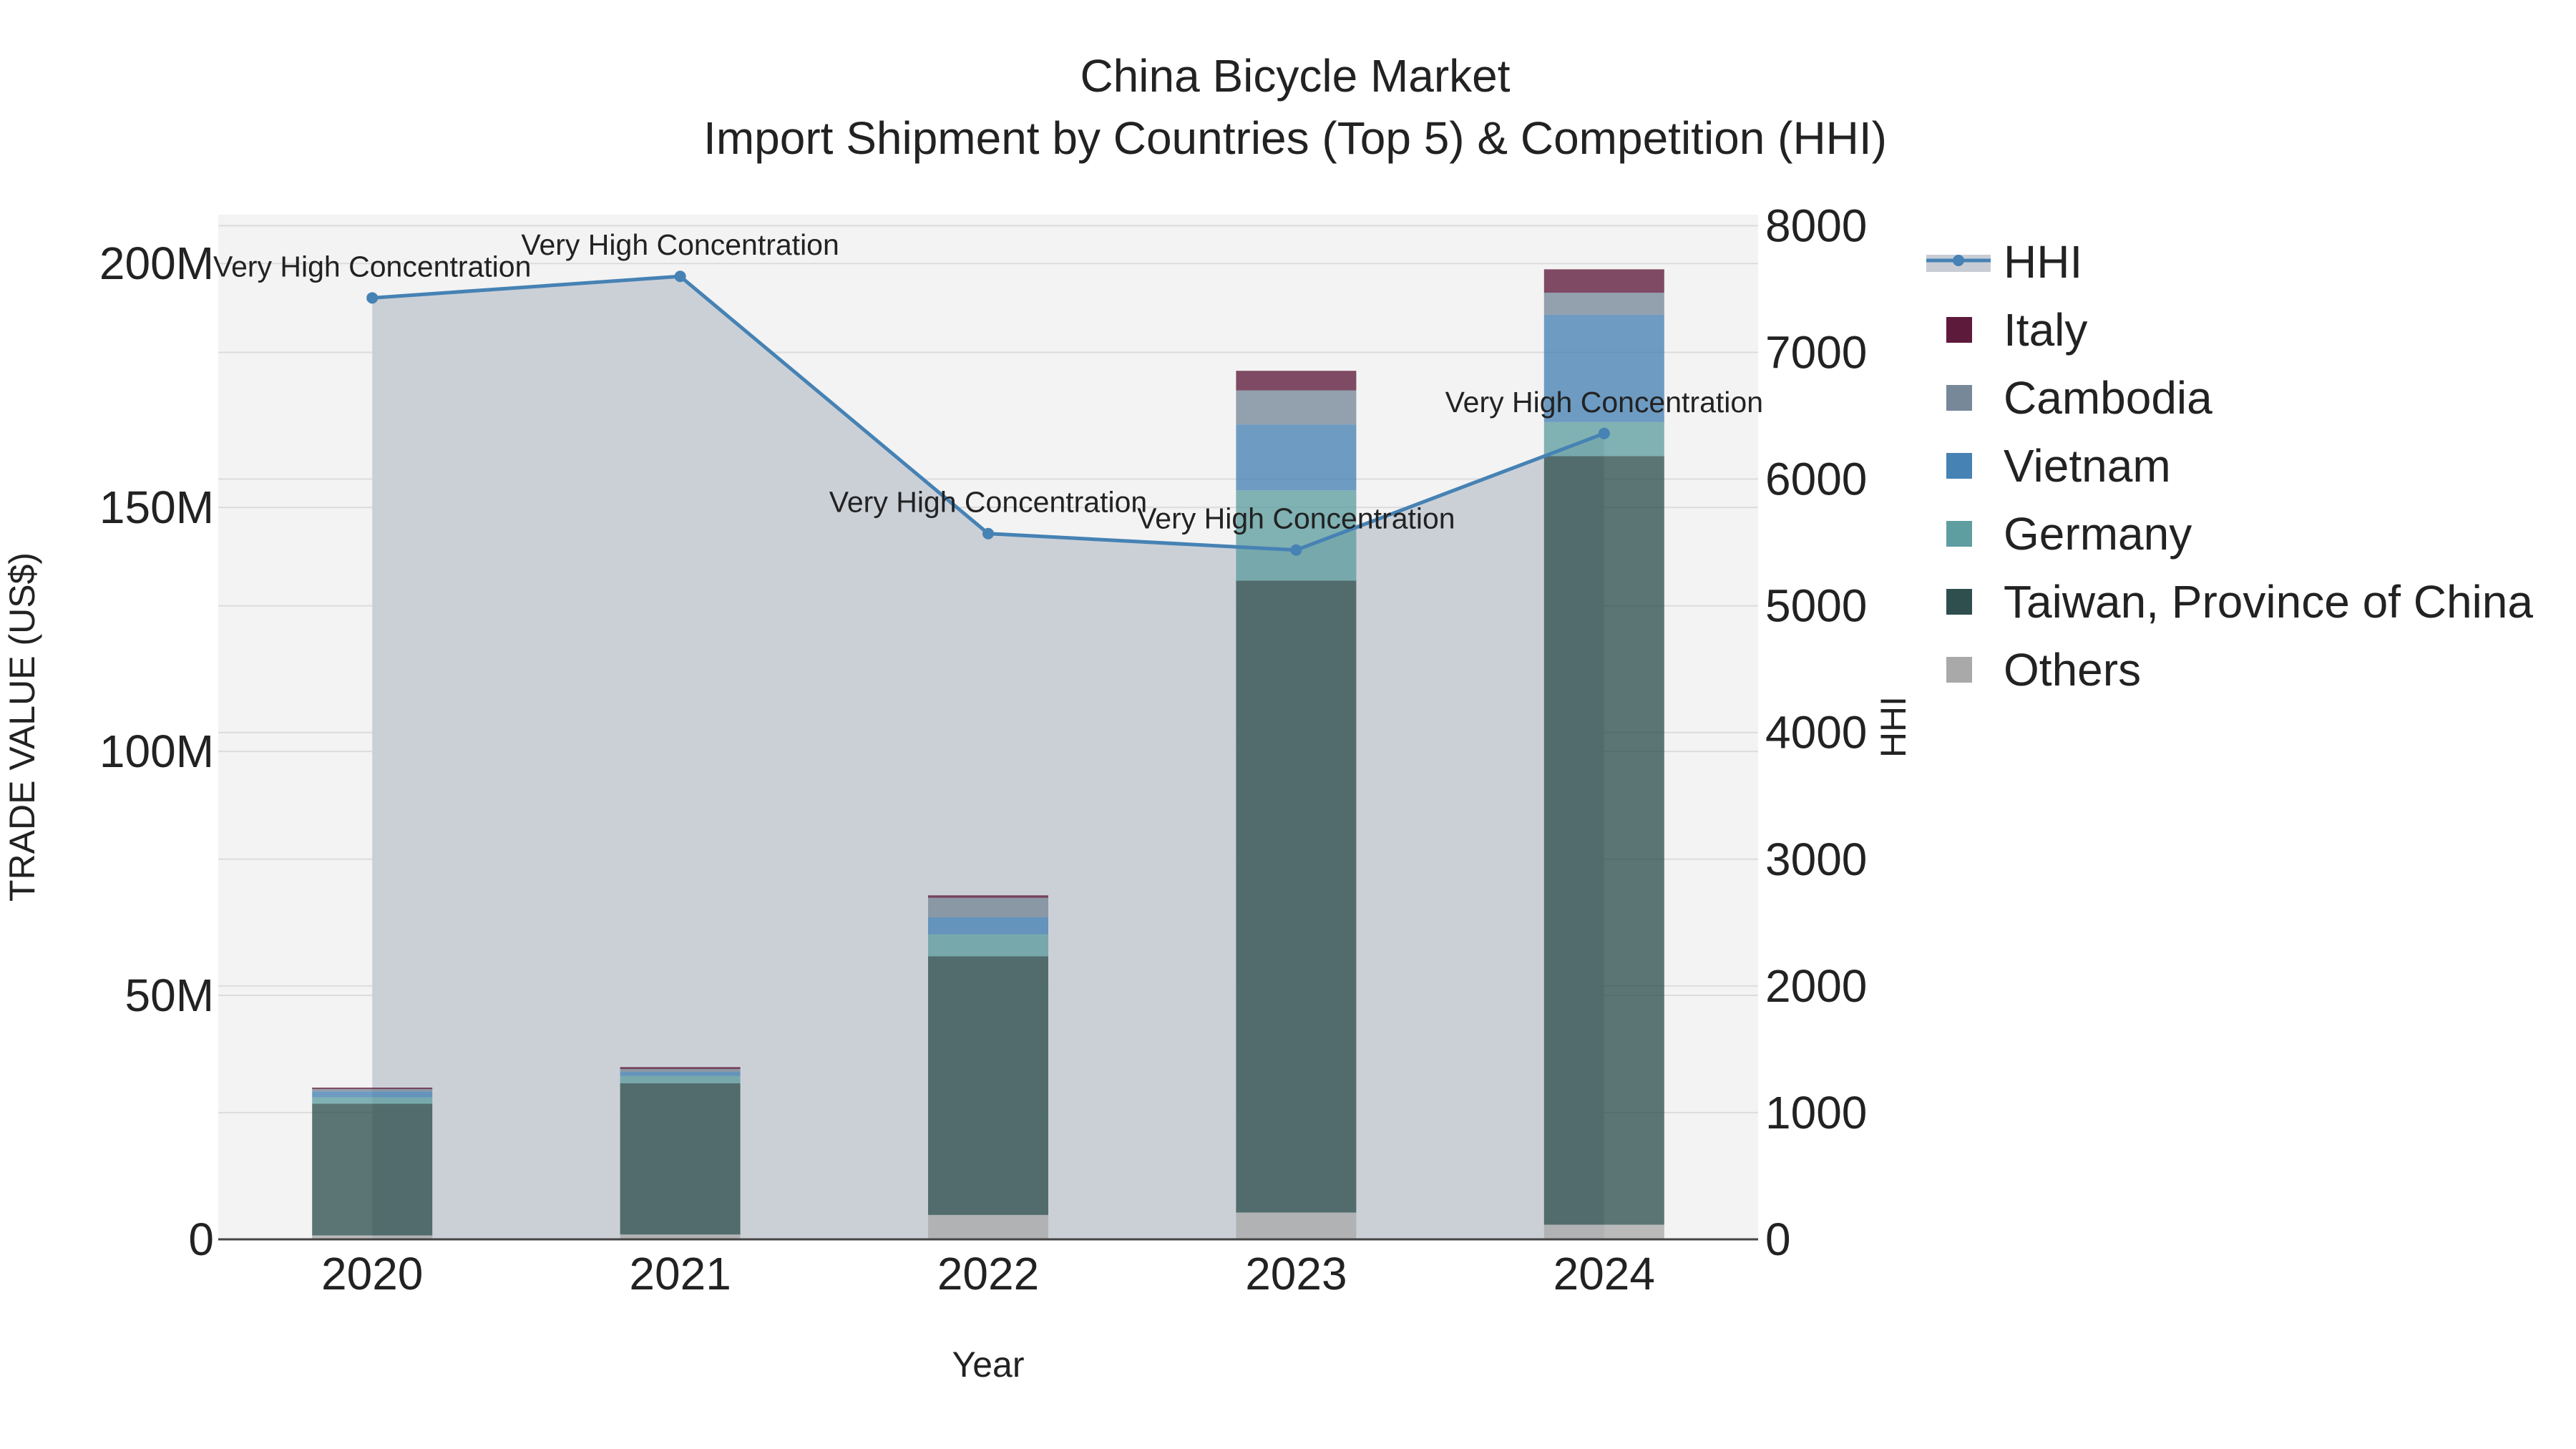  Describe the element at coordinates (2072, 670) in the screenshot. I see `legend-label: Others` at that location.